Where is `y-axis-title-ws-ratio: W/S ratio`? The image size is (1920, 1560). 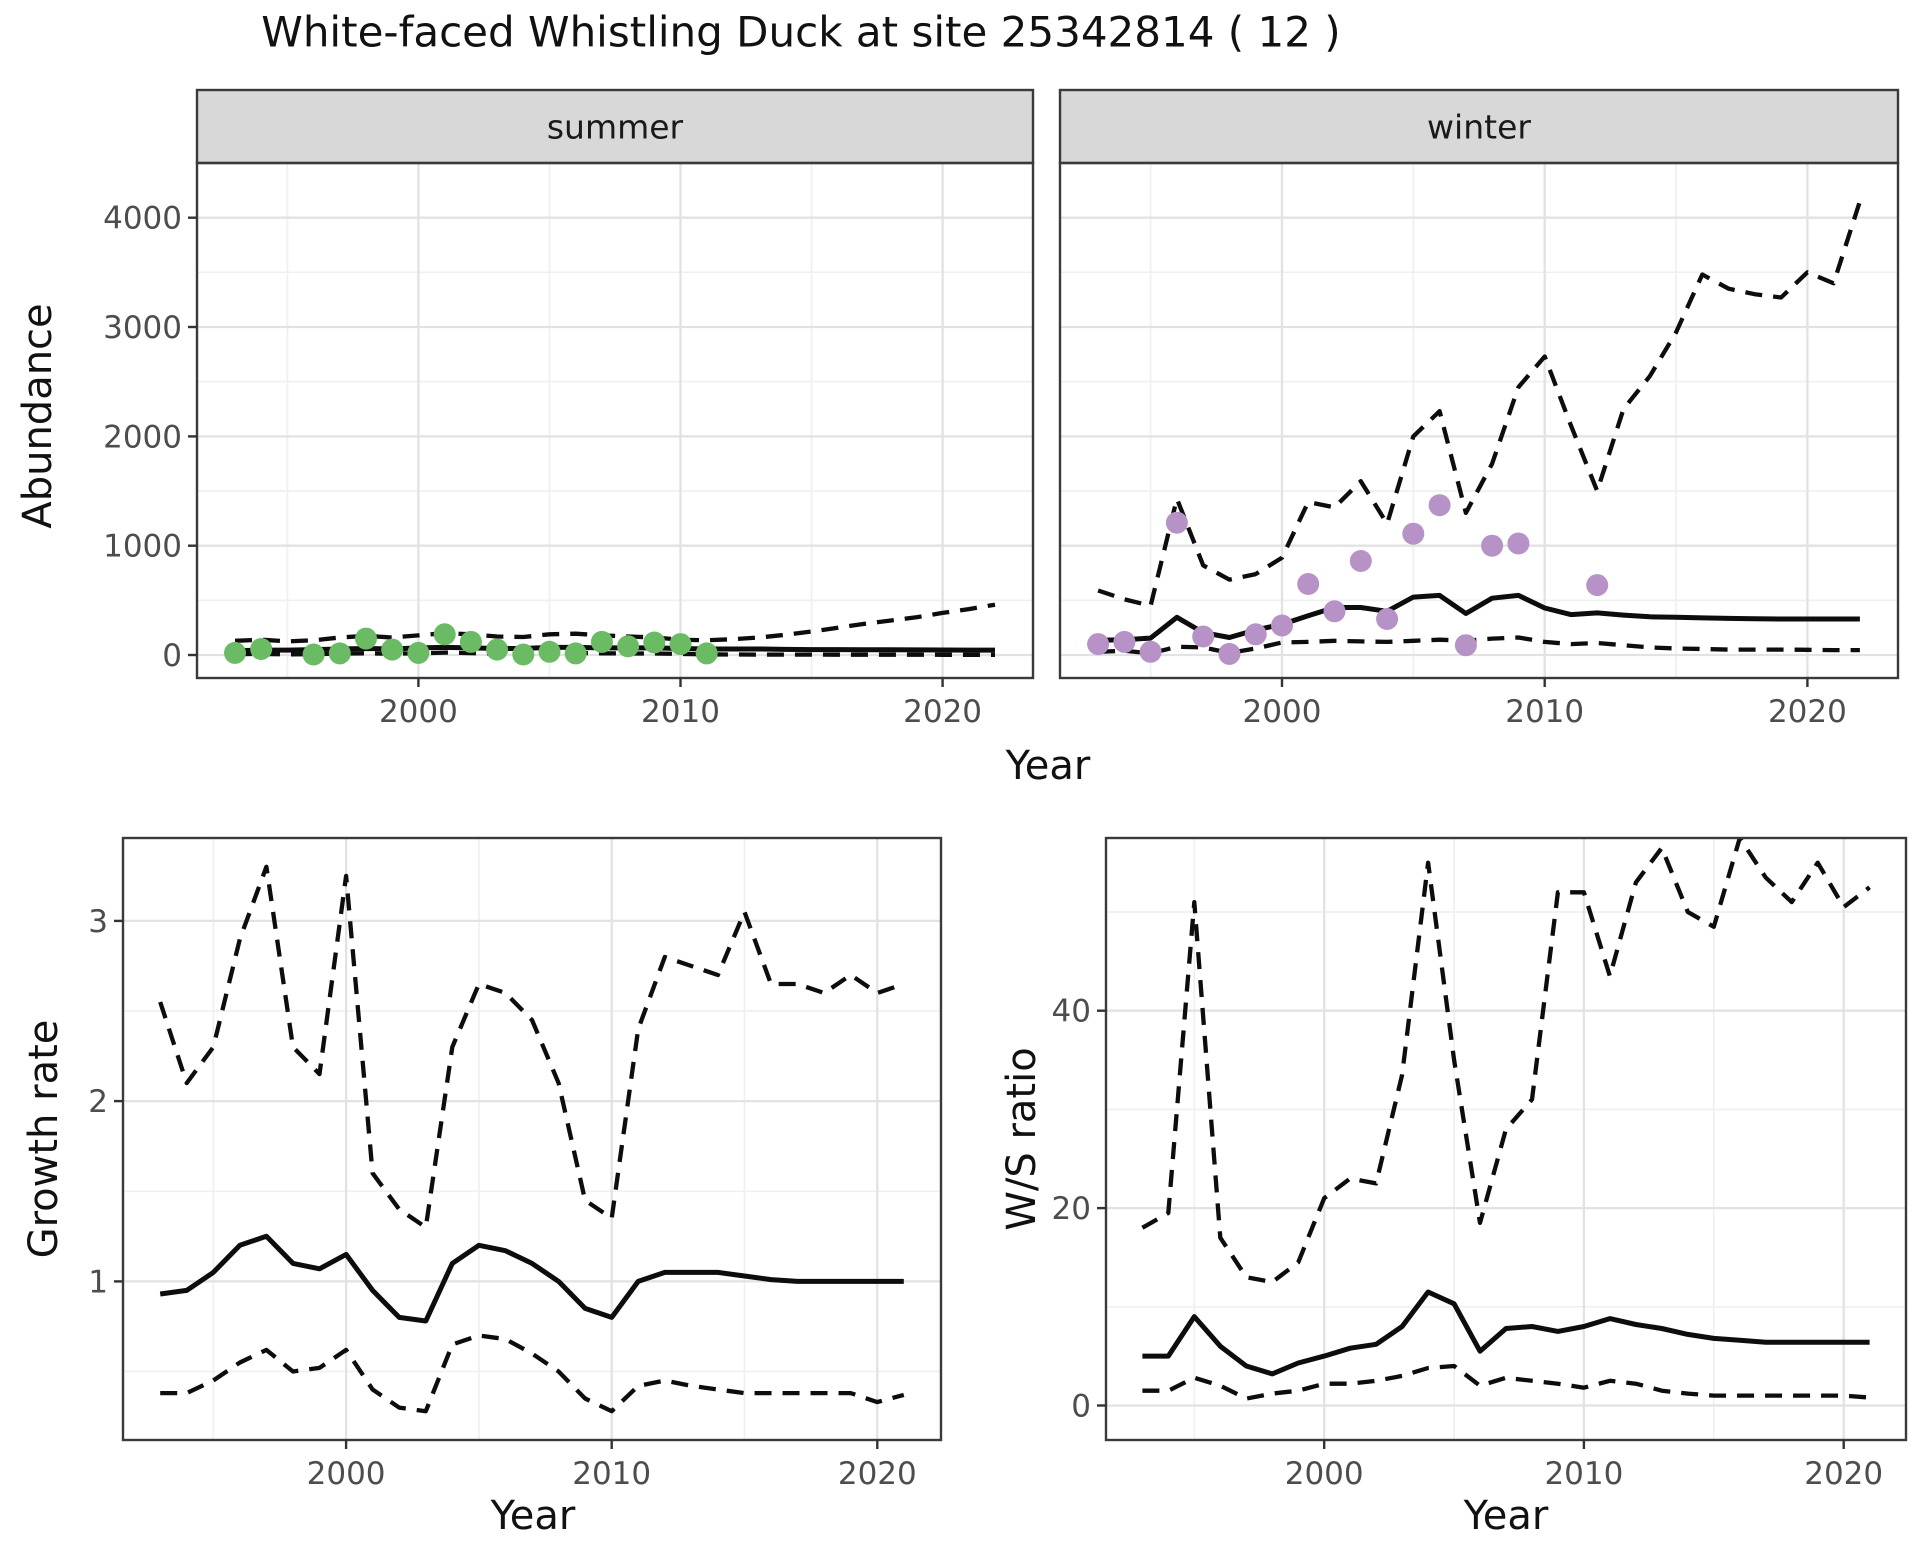 y-axis-title-ws-ratio: W/S ratio is located at coordinates (1022, 1139).